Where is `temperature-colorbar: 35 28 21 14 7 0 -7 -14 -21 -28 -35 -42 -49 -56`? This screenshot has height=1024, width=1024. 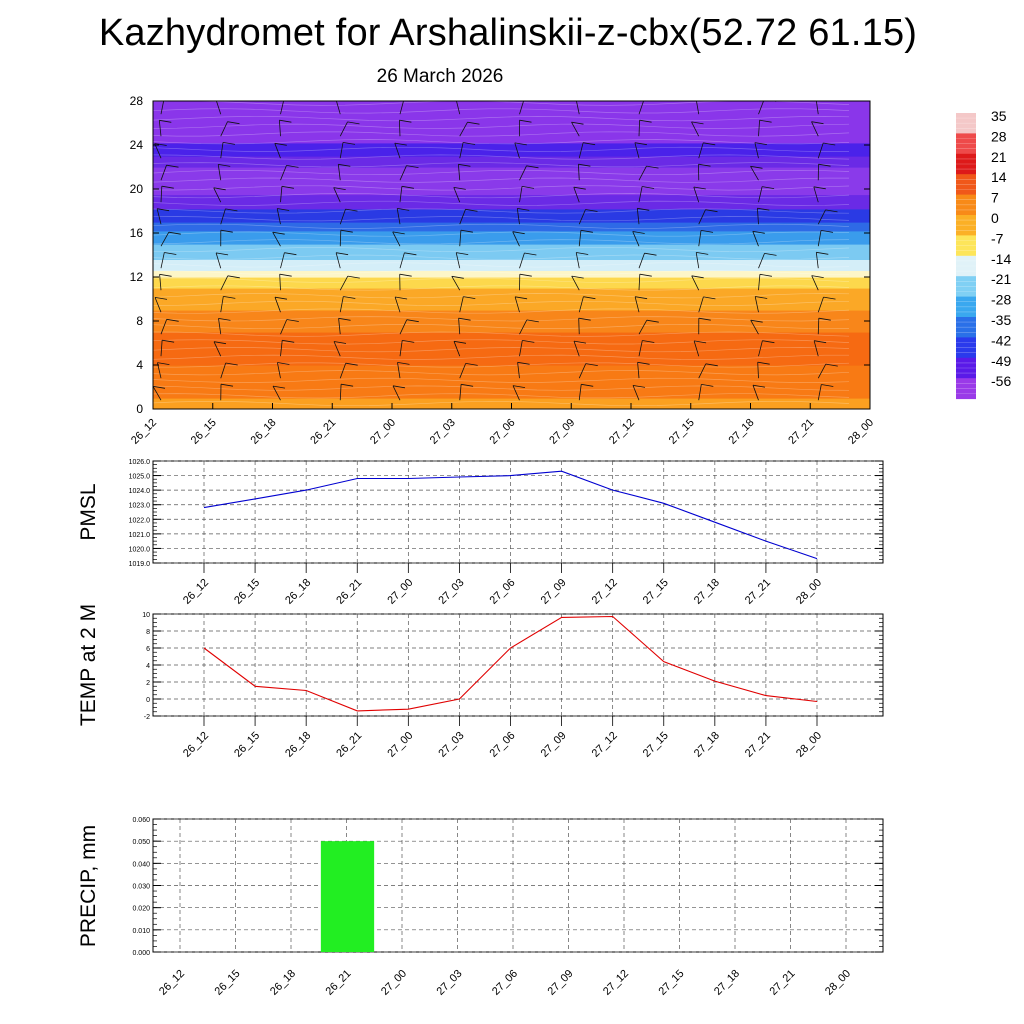 temperature-colorbar: 35 28 21 14 7 0 -7 -14 -21 -28 -35 -42 -49 -56 is located at coordinates (983, 254).